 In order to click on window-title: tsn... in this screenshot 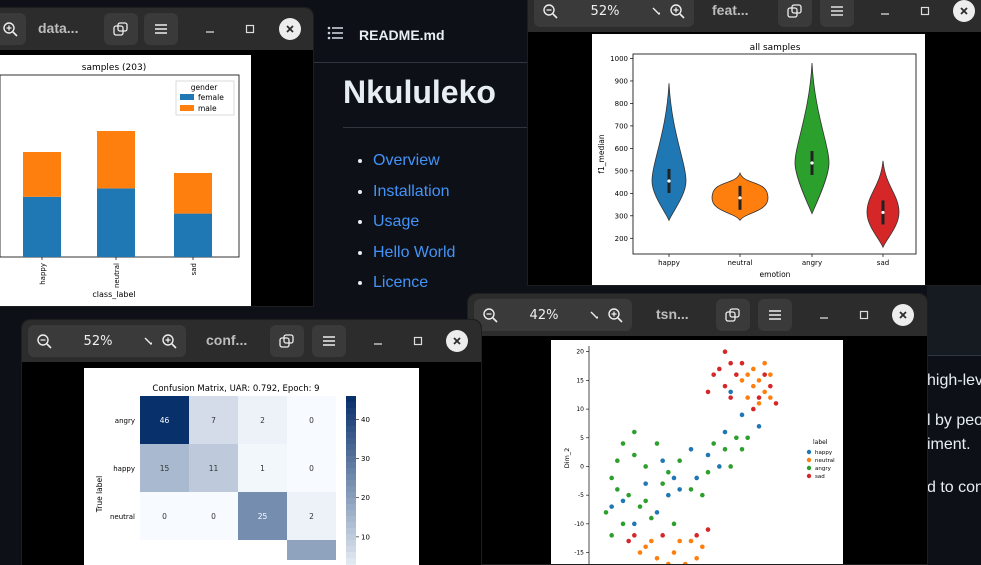, I will do `click(672, 314)`.